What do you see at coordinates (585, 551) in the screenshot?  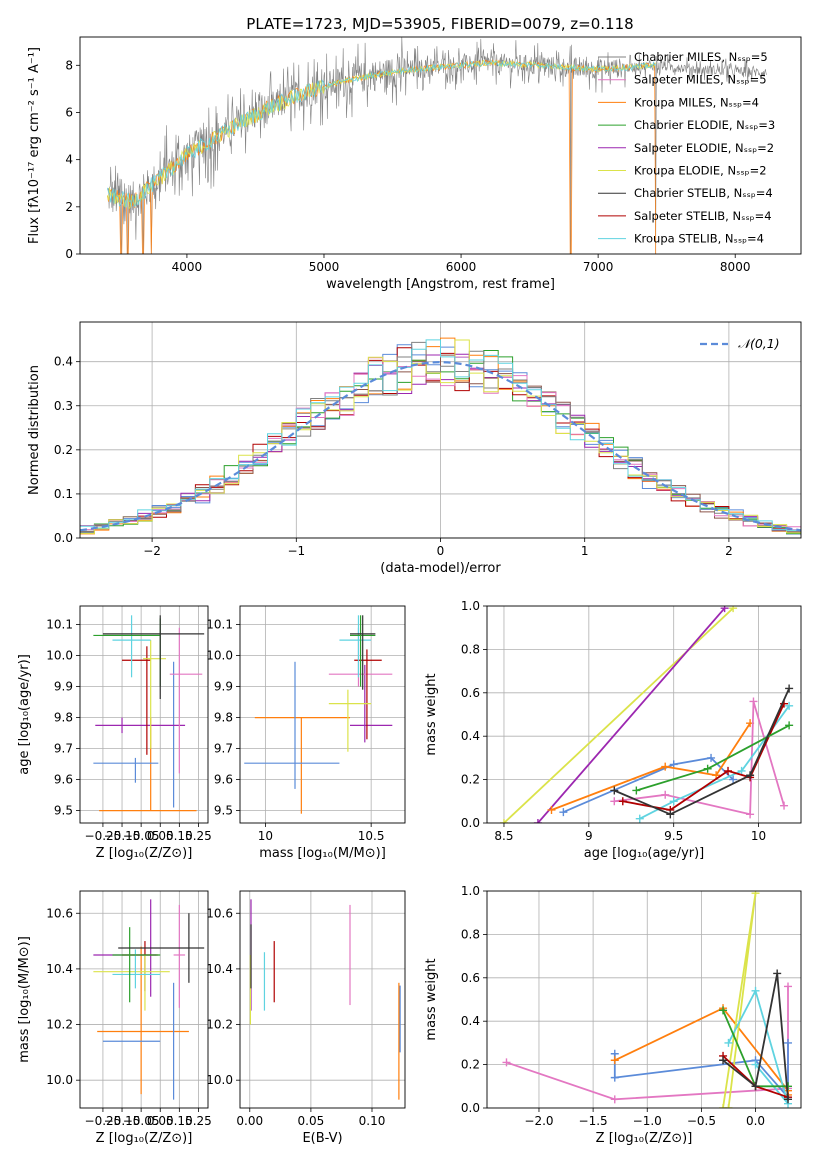 I see `x-tick-label: 1` at bounding box center [585, 551].